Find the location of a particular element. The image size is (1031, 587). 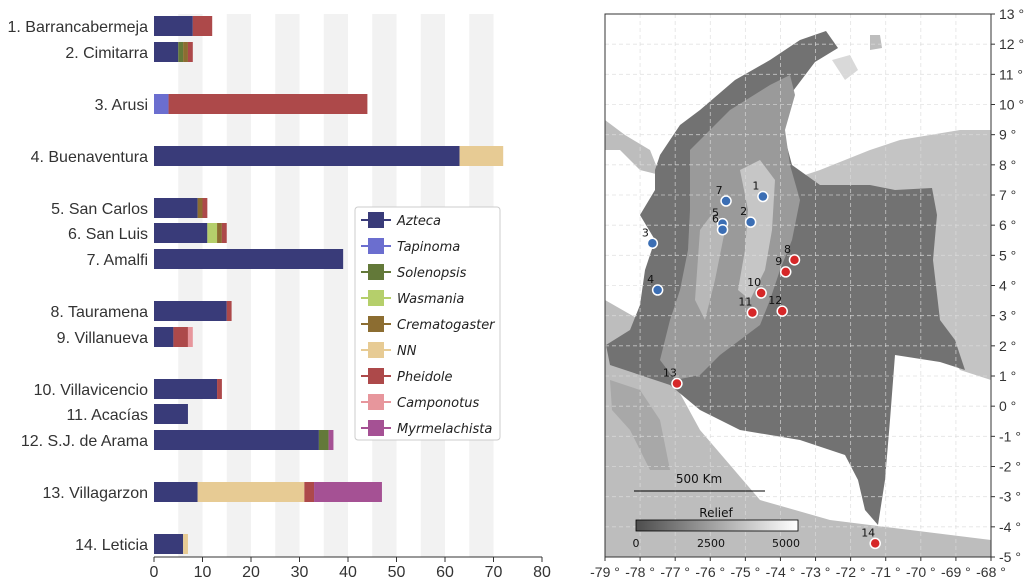

map-x-tick-label: -76 ° is located at coordinates (710, 572).